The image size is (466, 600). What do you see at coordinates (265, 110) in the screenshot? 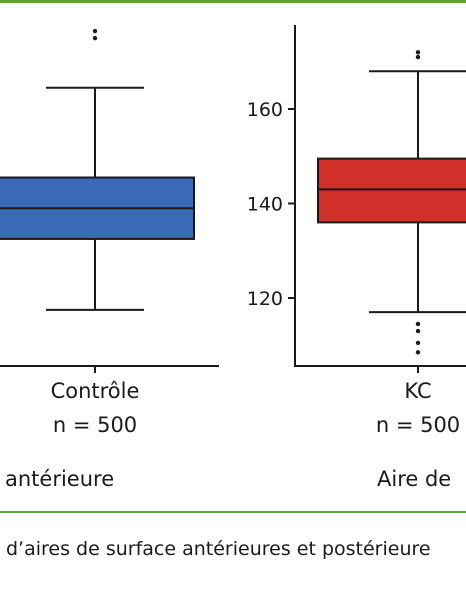
I see `right-y-tick-label: 160` at bounding box center [265, 110].